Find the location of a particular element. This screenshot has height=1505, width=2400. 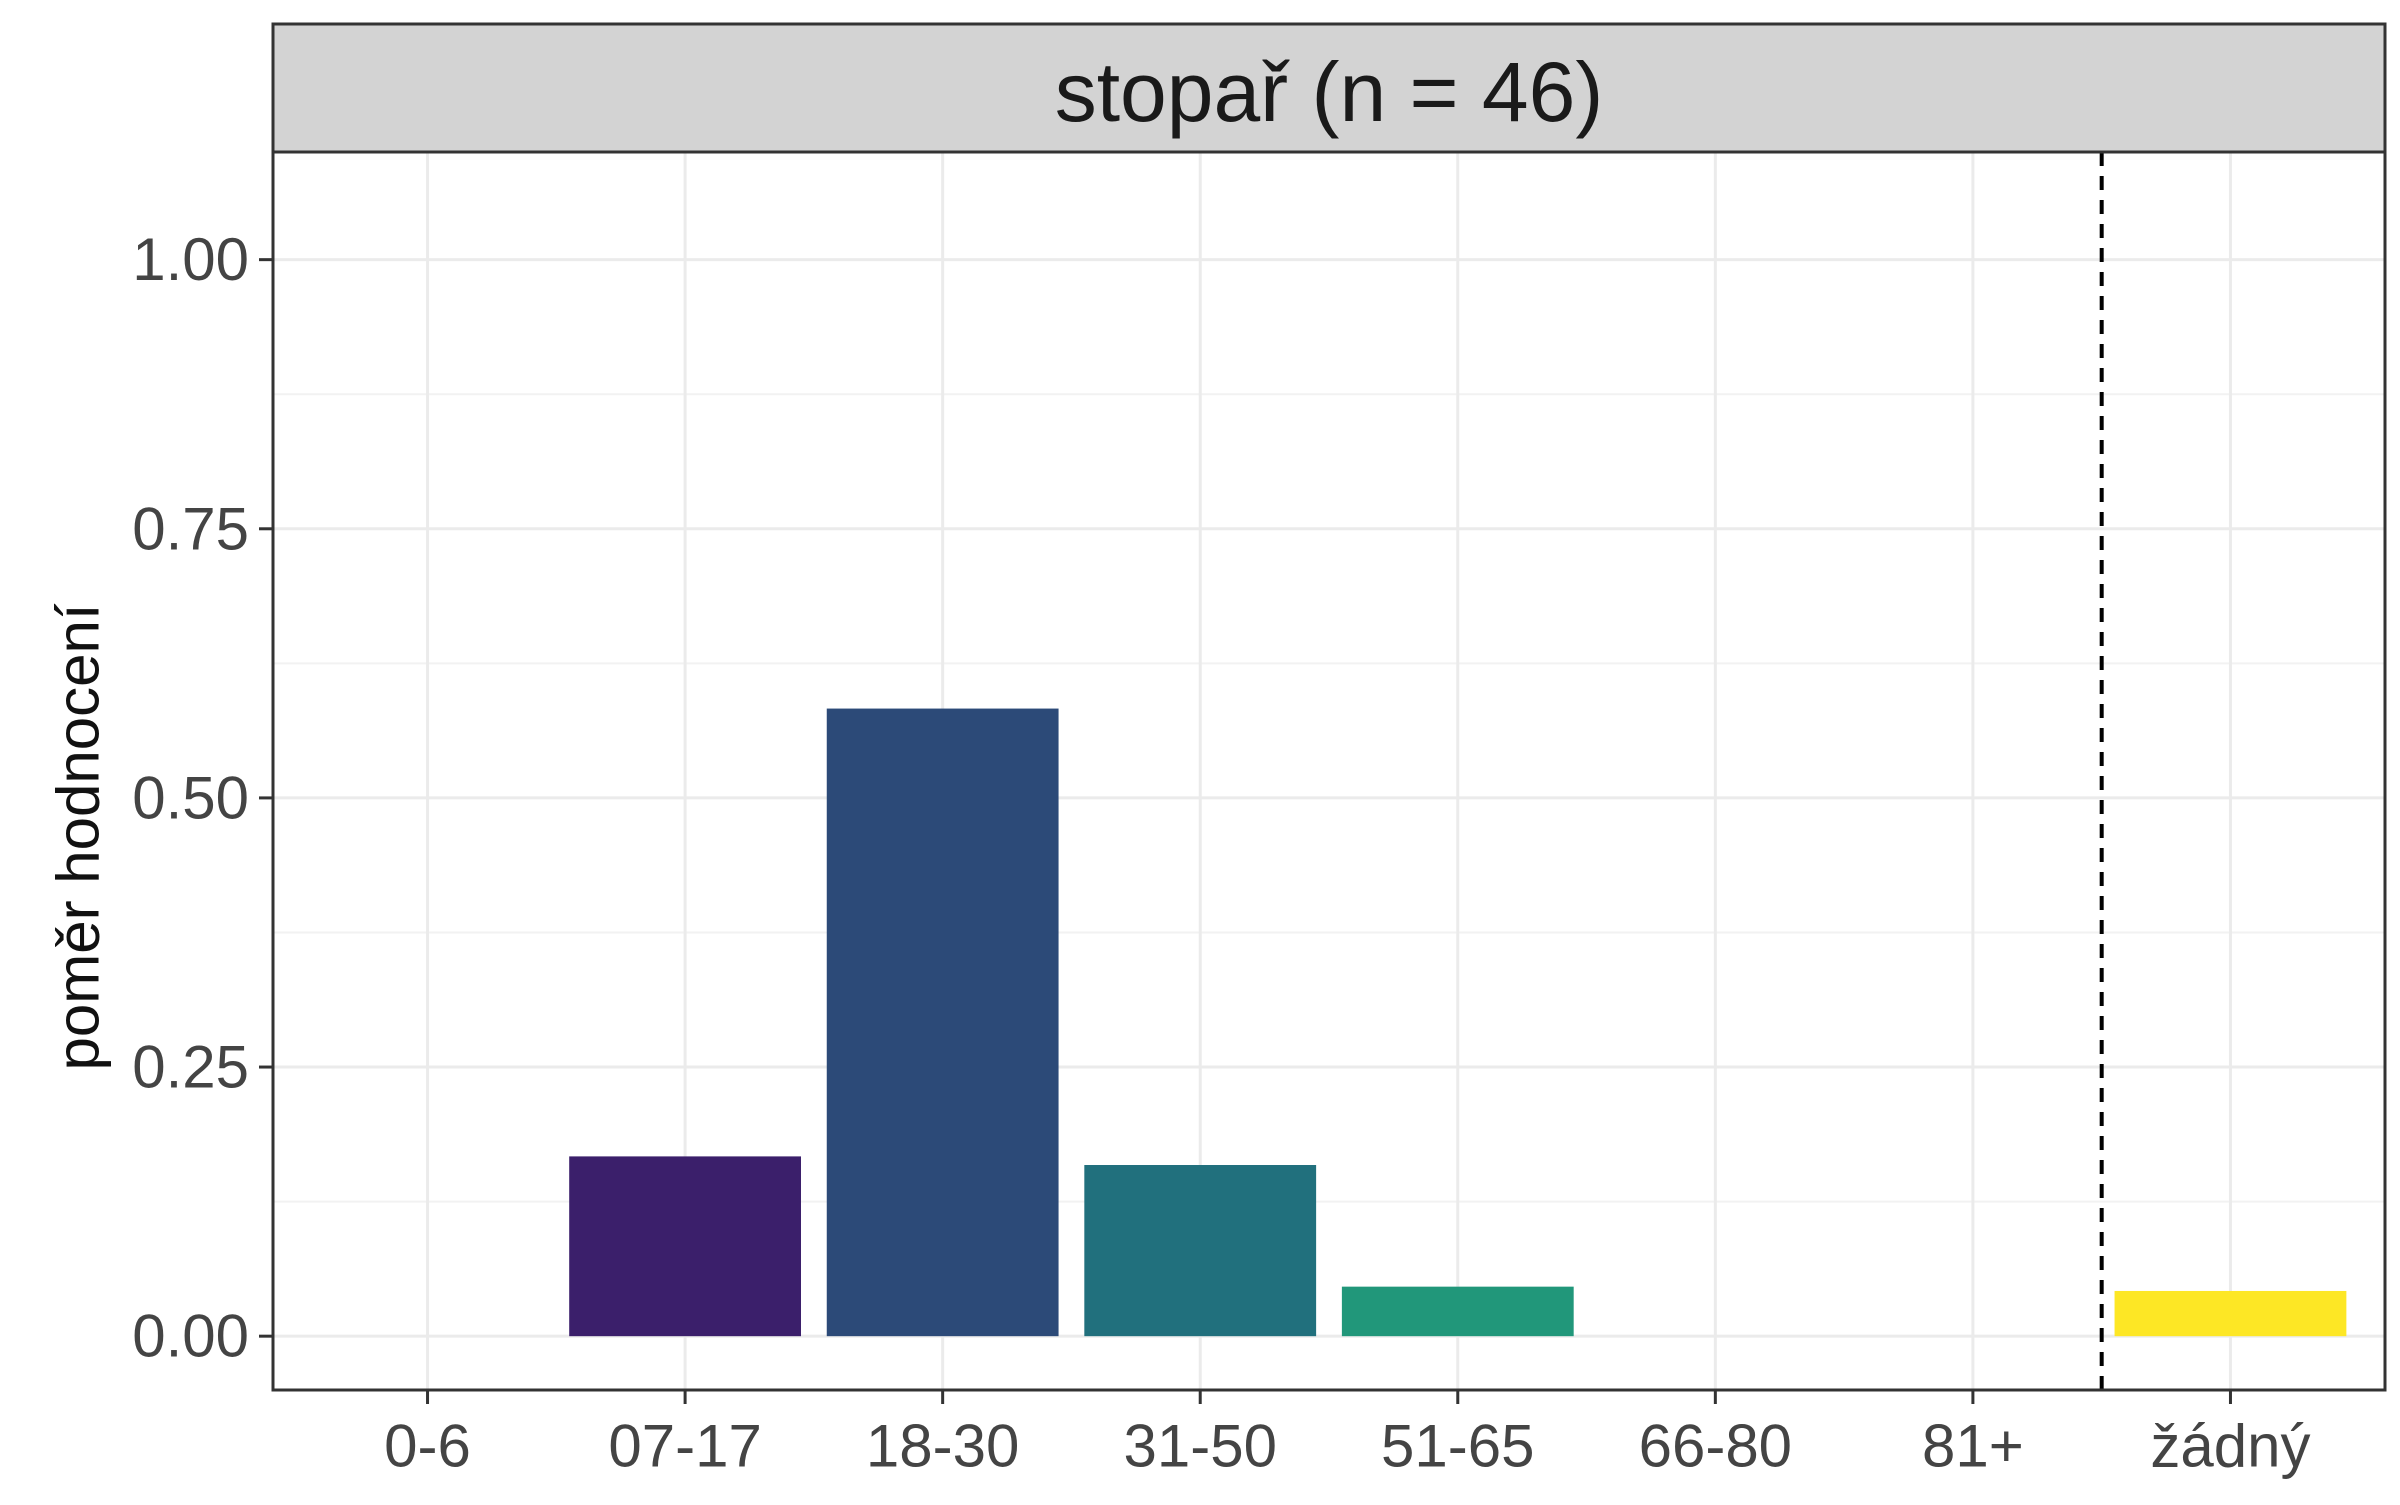

x-tick-label: 31-50 is located at coordinates (1199, 1446).